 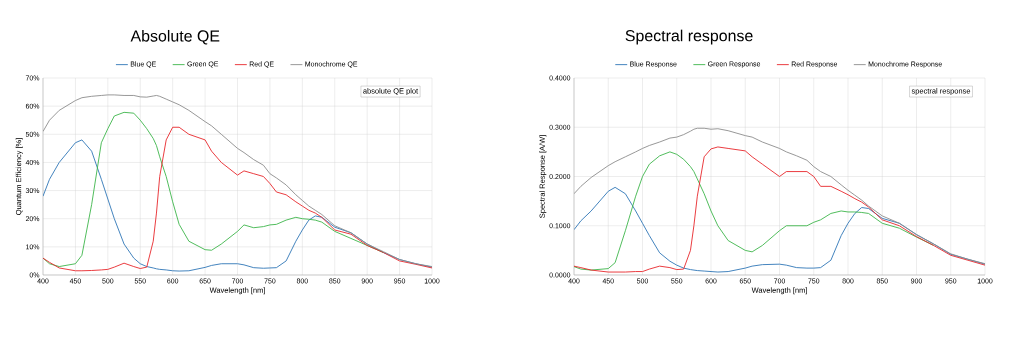 What do you see at coordinates (175, 37) in the screenshot?
I see `chart-title: Absolute QE` at bounding box center [175, 37].